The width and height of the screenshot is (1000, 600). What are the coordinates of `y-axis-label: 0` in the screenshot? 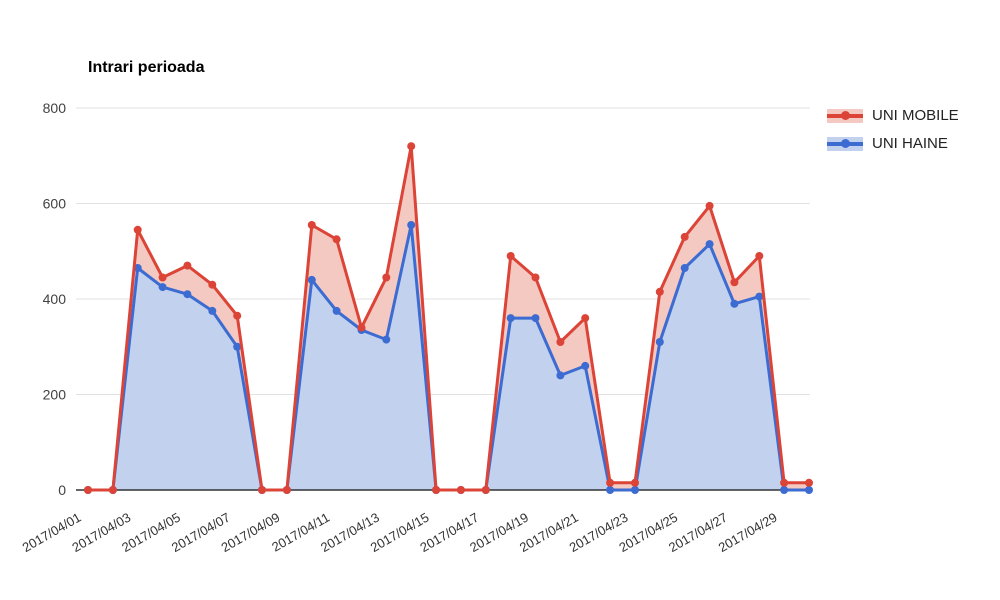 It's located at (62, 490).